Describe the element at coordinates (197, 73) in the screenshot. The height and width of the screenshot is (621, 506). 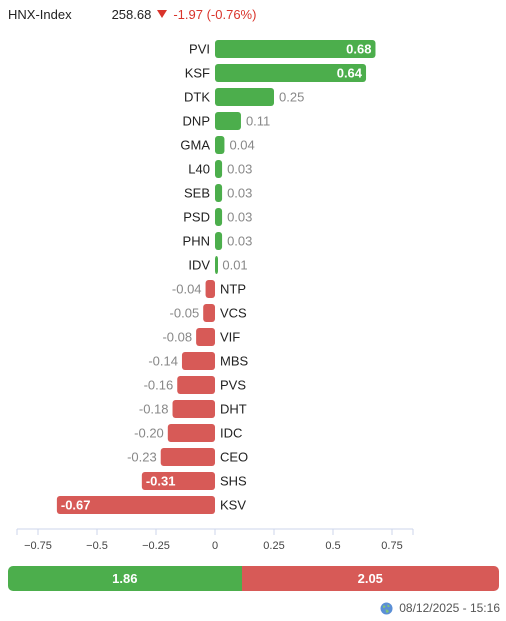
I see `category-label: KSF` at that location.